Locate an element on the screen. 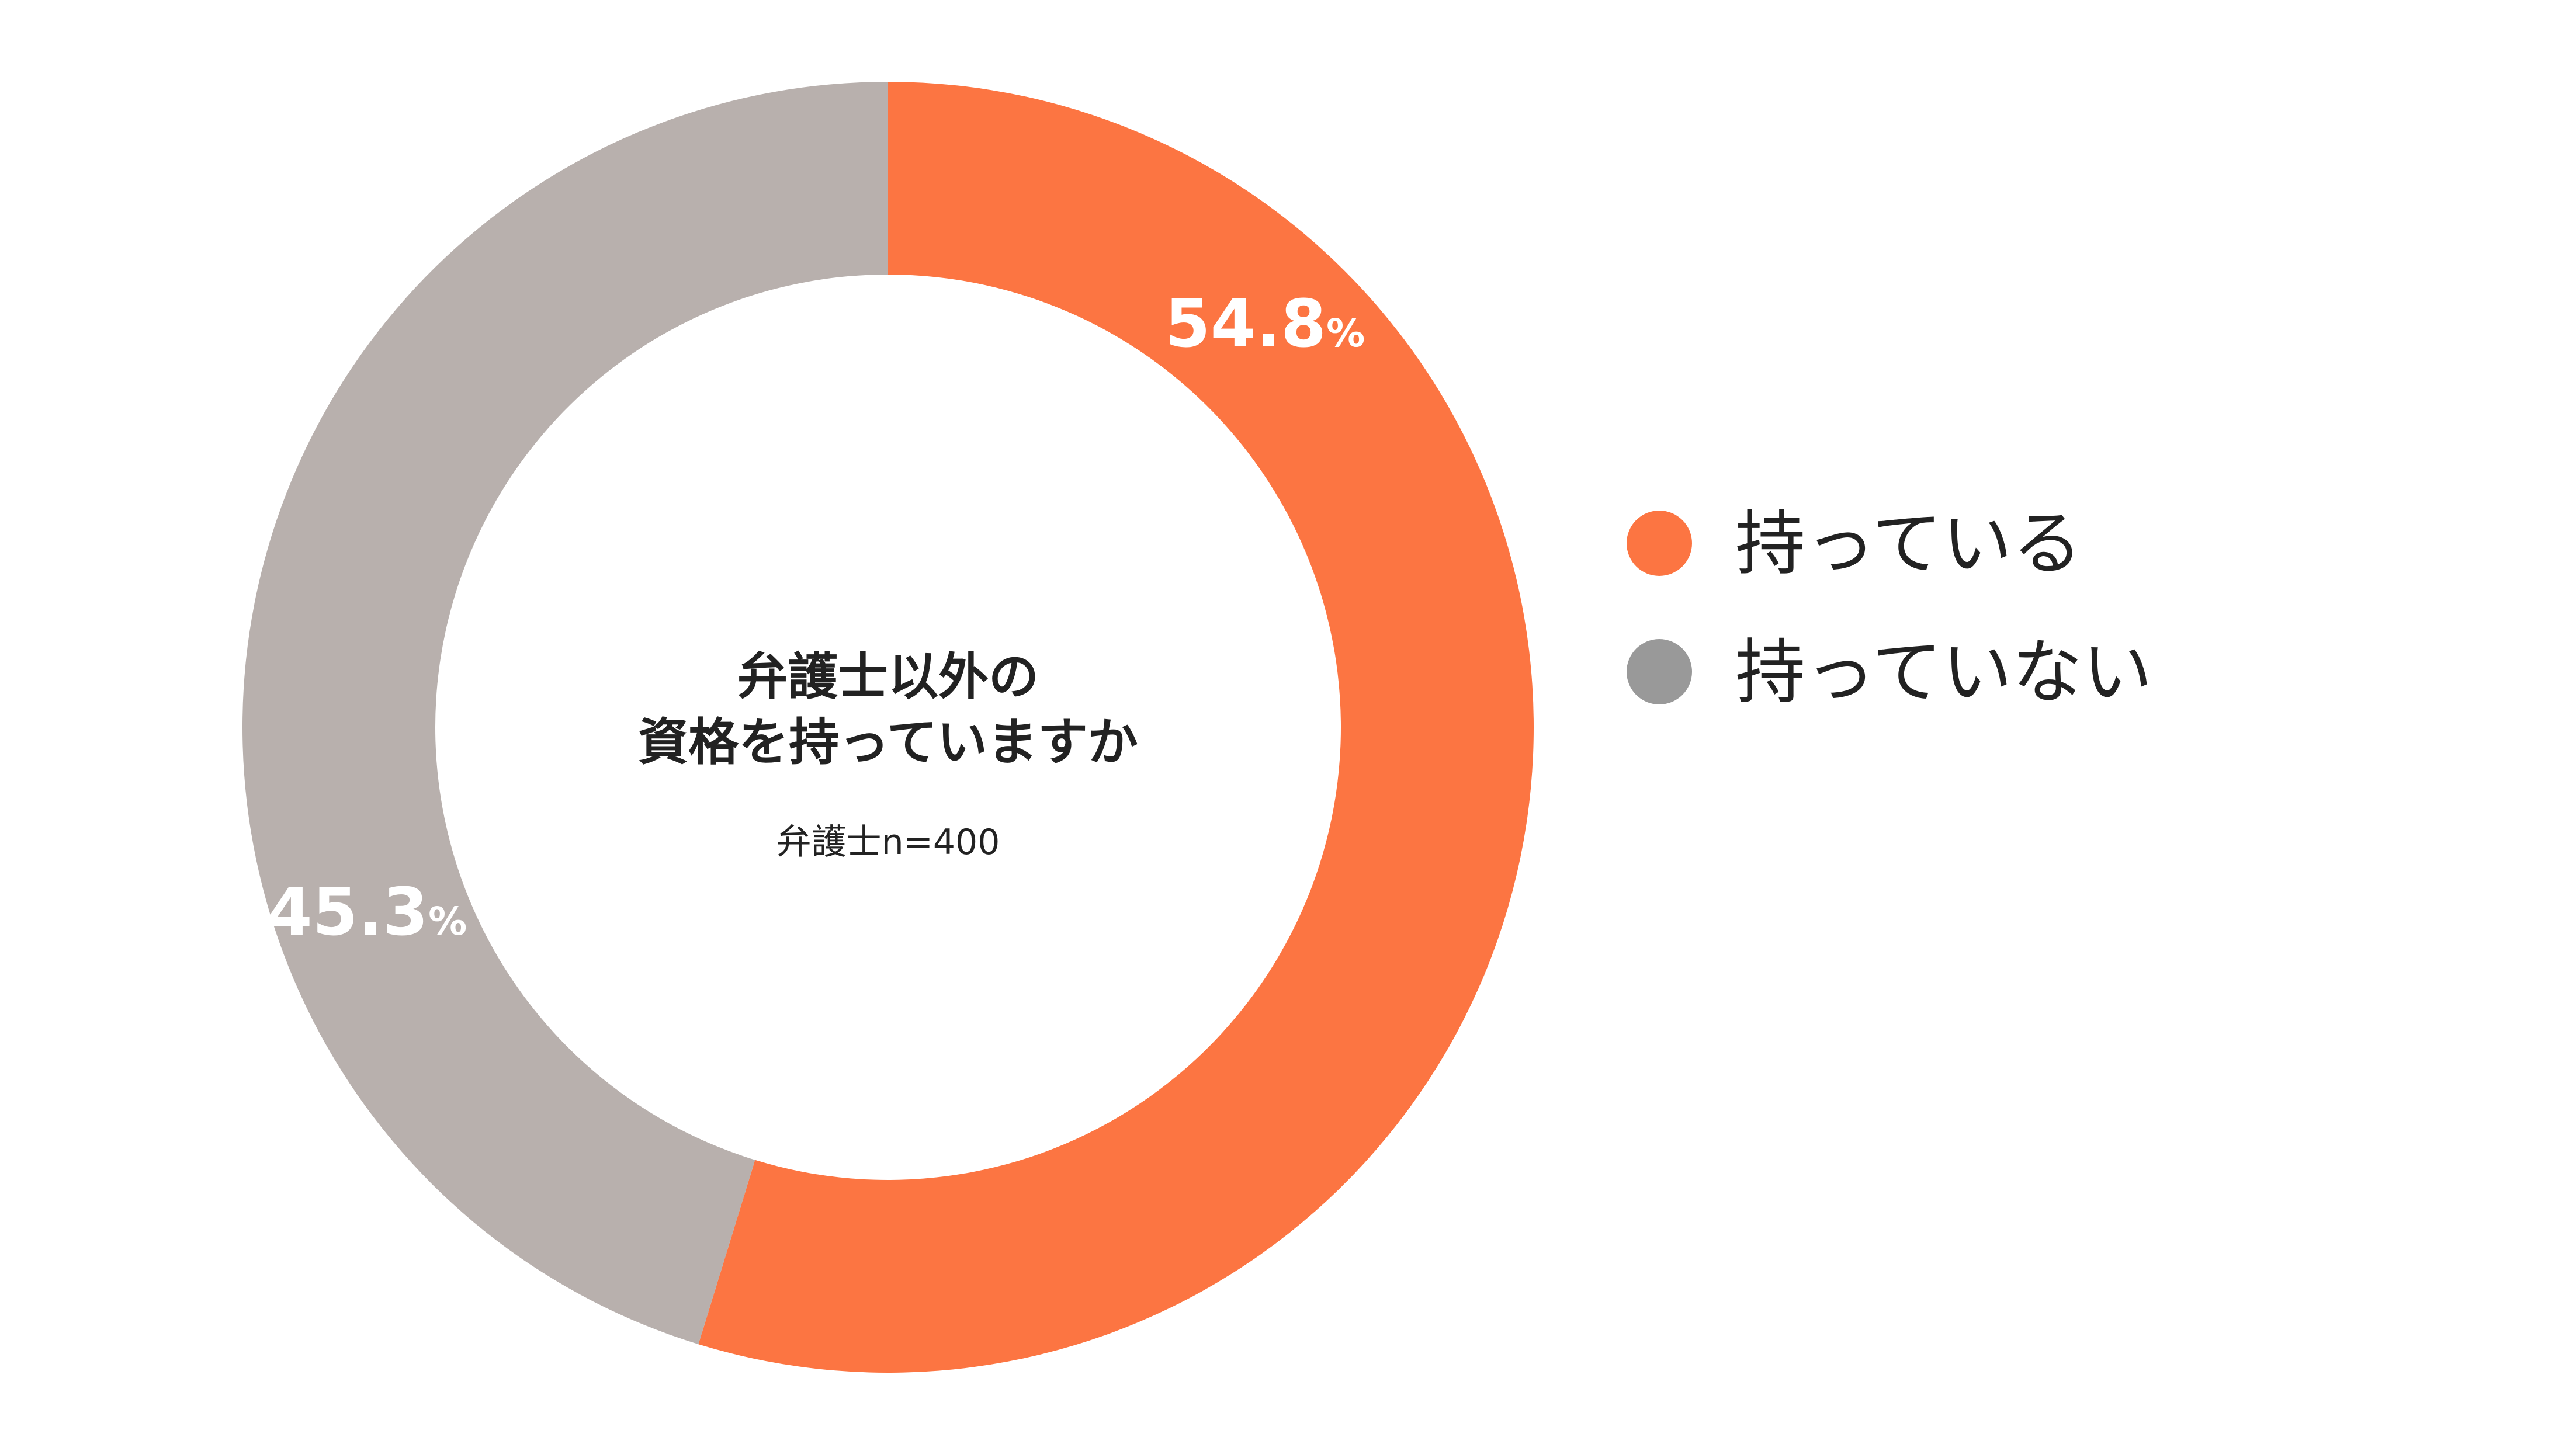  slice-value-number: 45.3 is located at coordinates (348, 912).